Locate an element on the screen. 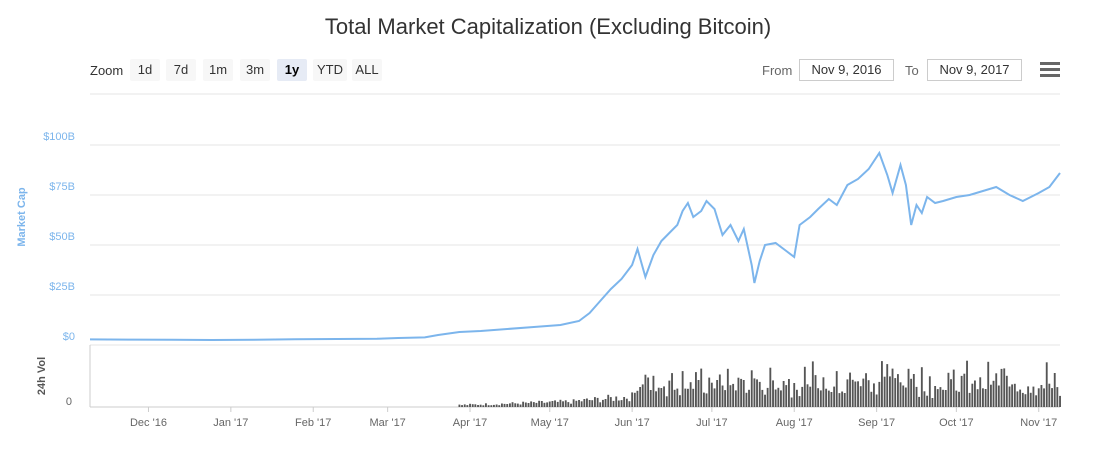 The image size is (1096, 470). y-tick-label: $100B is located at coordinates (59, 137).